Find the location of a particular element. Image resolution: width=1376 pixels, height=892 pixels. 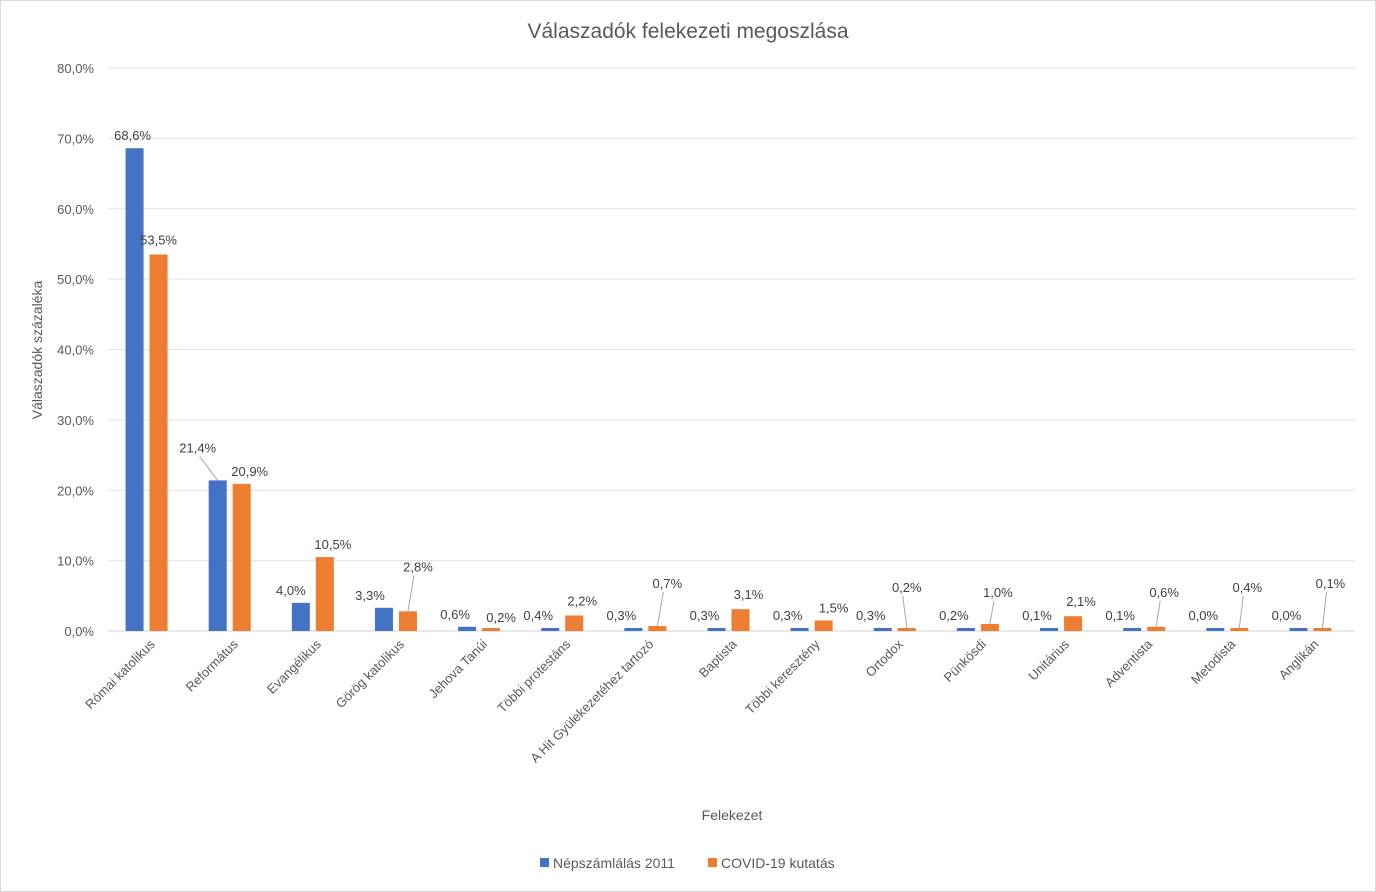

legend-label: COVID-19 kutatás is located at coordinates (778, 863).